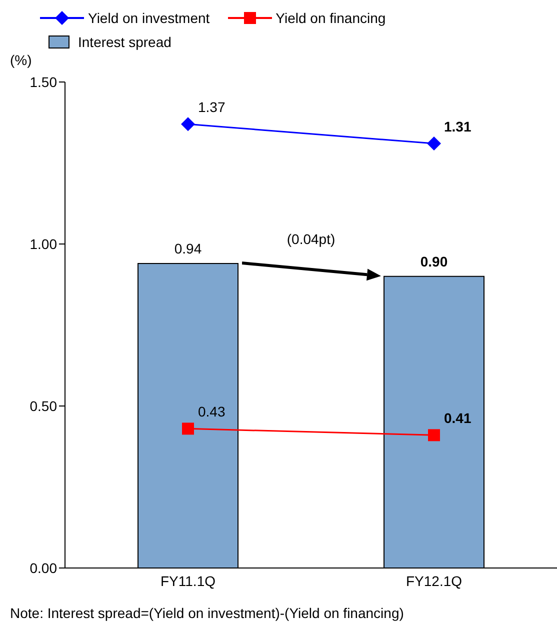  I want to click on data-label: 0.94, so click(188, 248).